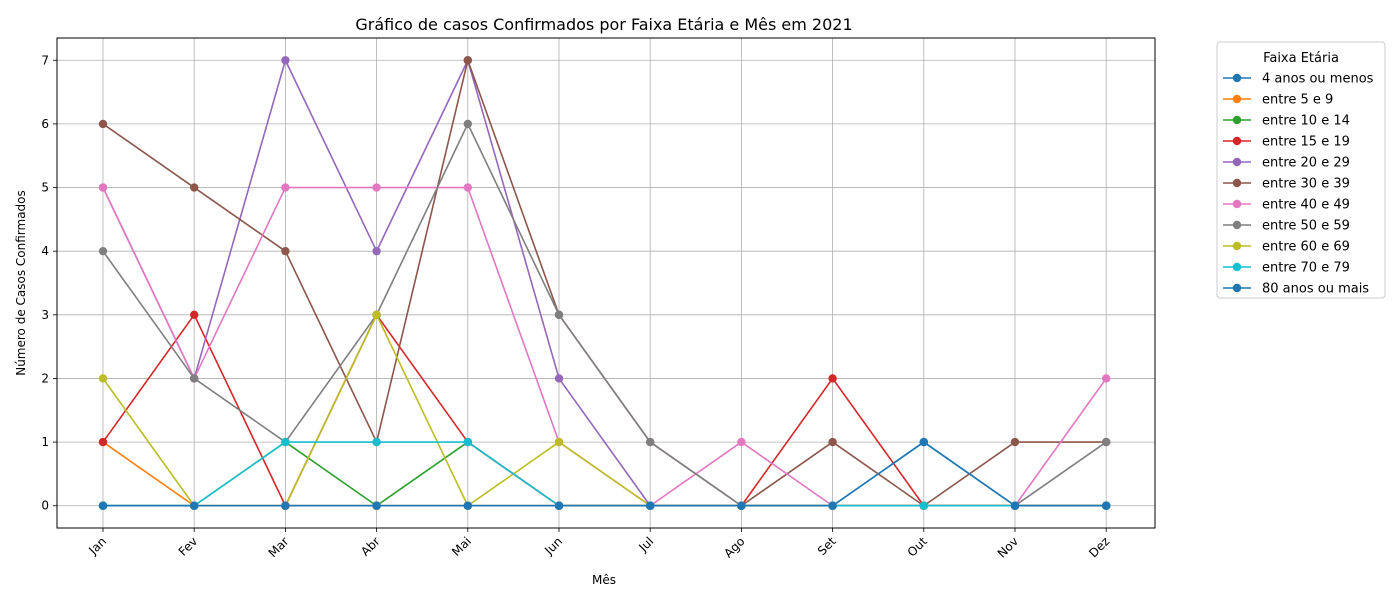  I want to click on x-tick-label: Jul, so click(645, 544).